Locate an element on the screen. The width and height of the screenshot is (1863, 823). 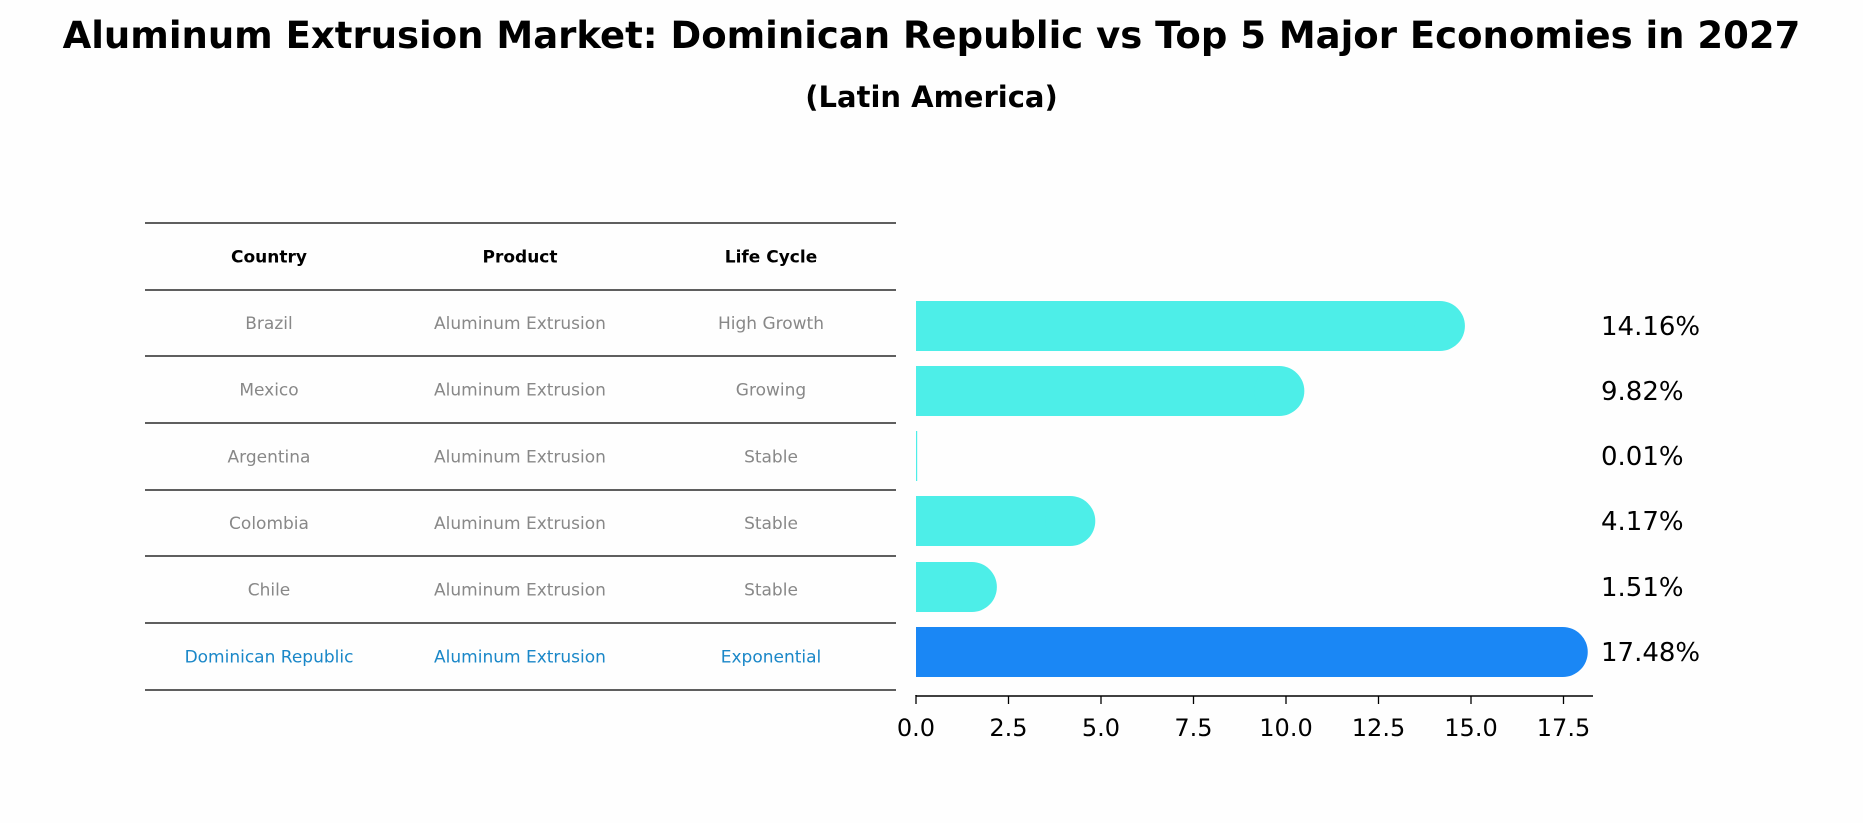
chart-subtitle: (Latin America) is located at coordinates (931, 97).